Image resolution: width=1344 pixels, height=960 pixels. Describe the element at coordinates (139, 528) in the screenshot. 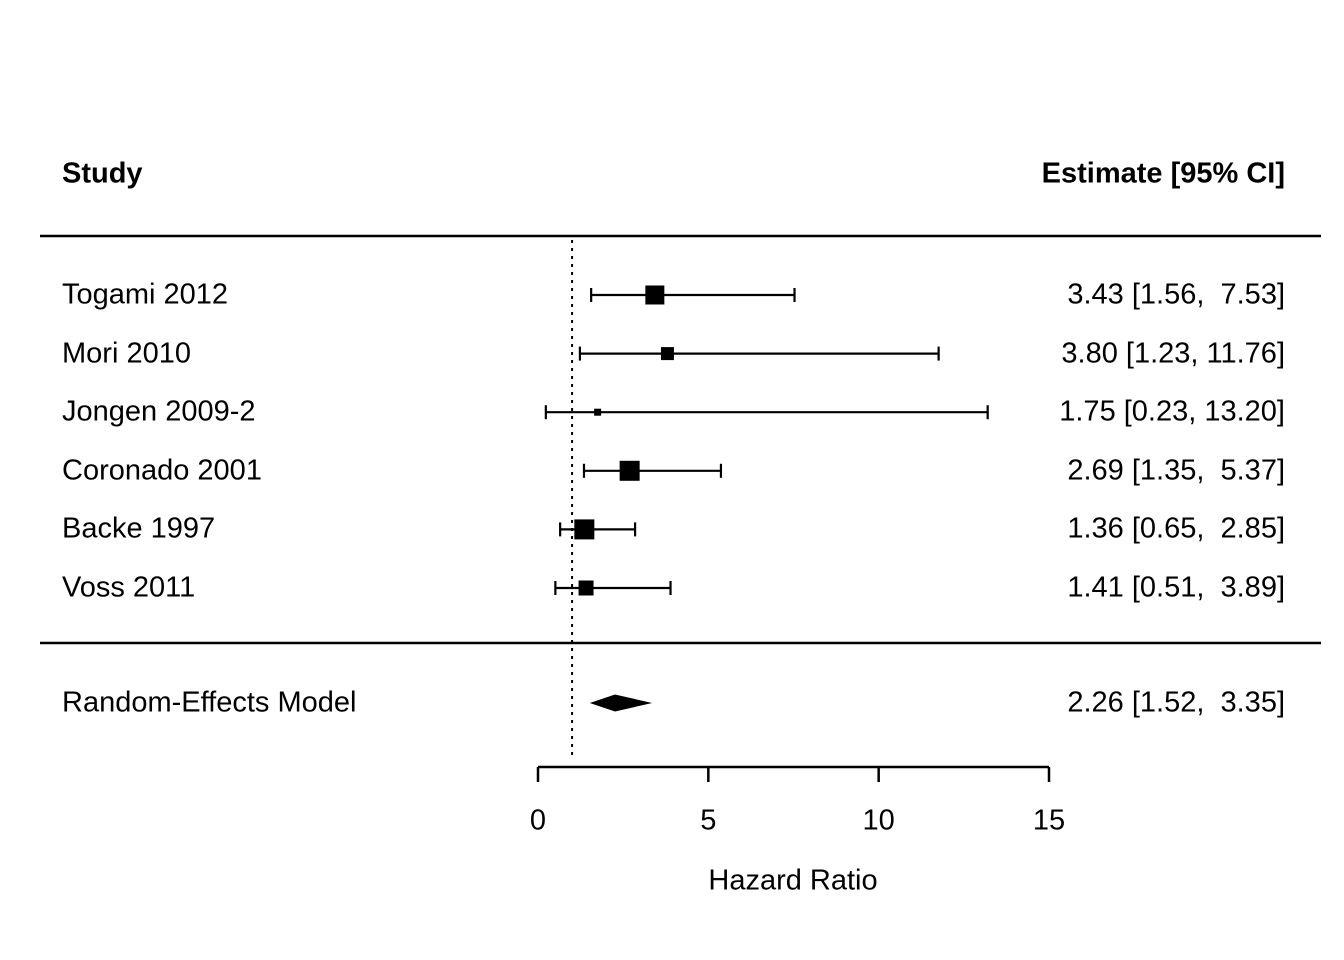

I see `study-label: Backe 1997` at that location.